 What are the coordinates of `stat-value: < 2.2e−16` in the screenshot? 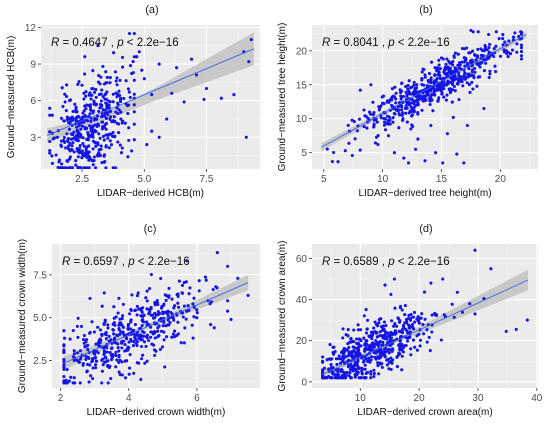 It's located at (422, 262).